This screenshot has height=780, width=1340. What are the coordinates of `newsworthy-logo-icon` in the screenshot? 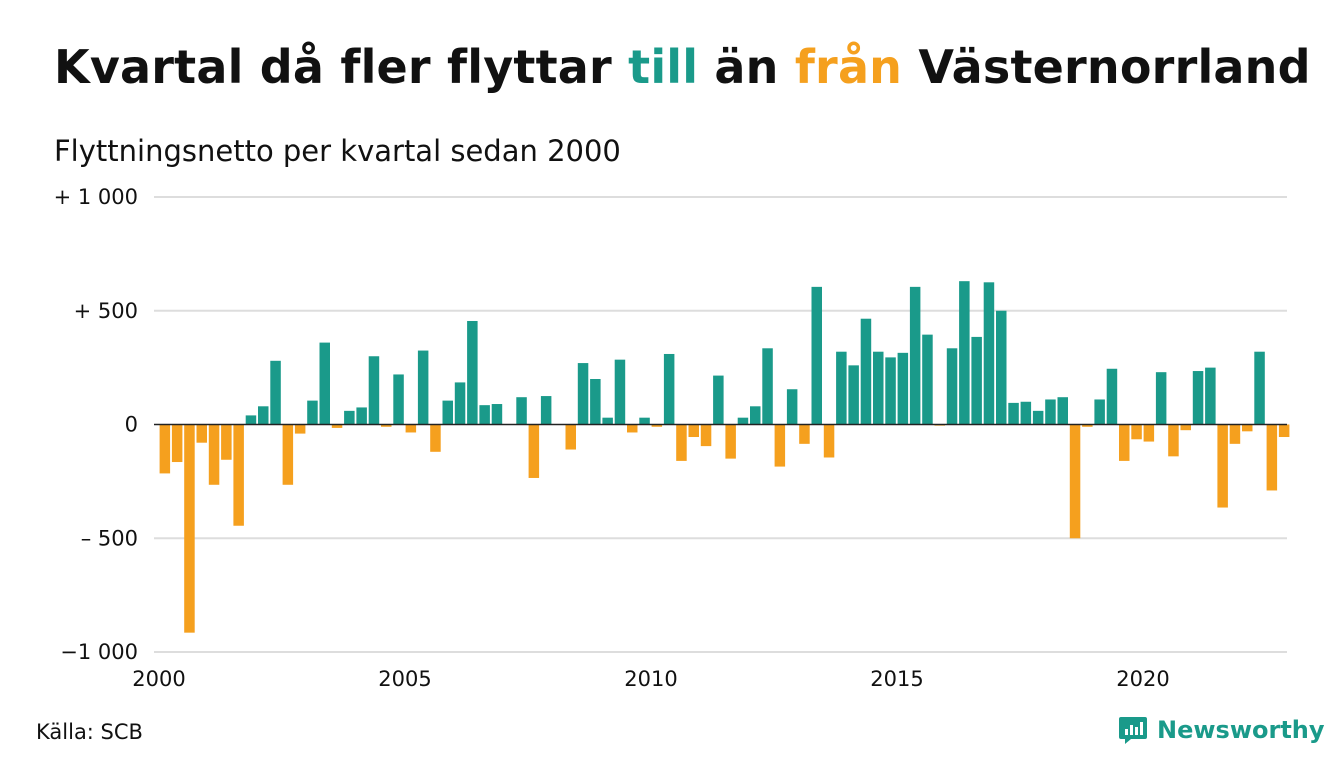 It's located at (1133, 730).